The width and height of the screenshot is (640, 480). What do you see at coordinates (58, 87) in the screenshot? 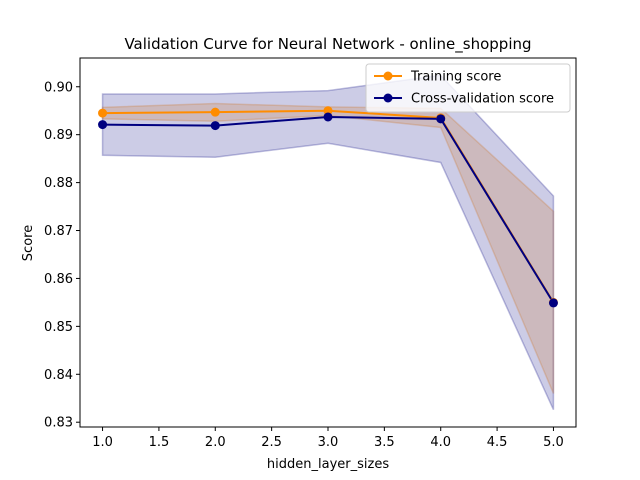
I see `y-tick-label-7: 0.90` at bounding box center [58, 87].